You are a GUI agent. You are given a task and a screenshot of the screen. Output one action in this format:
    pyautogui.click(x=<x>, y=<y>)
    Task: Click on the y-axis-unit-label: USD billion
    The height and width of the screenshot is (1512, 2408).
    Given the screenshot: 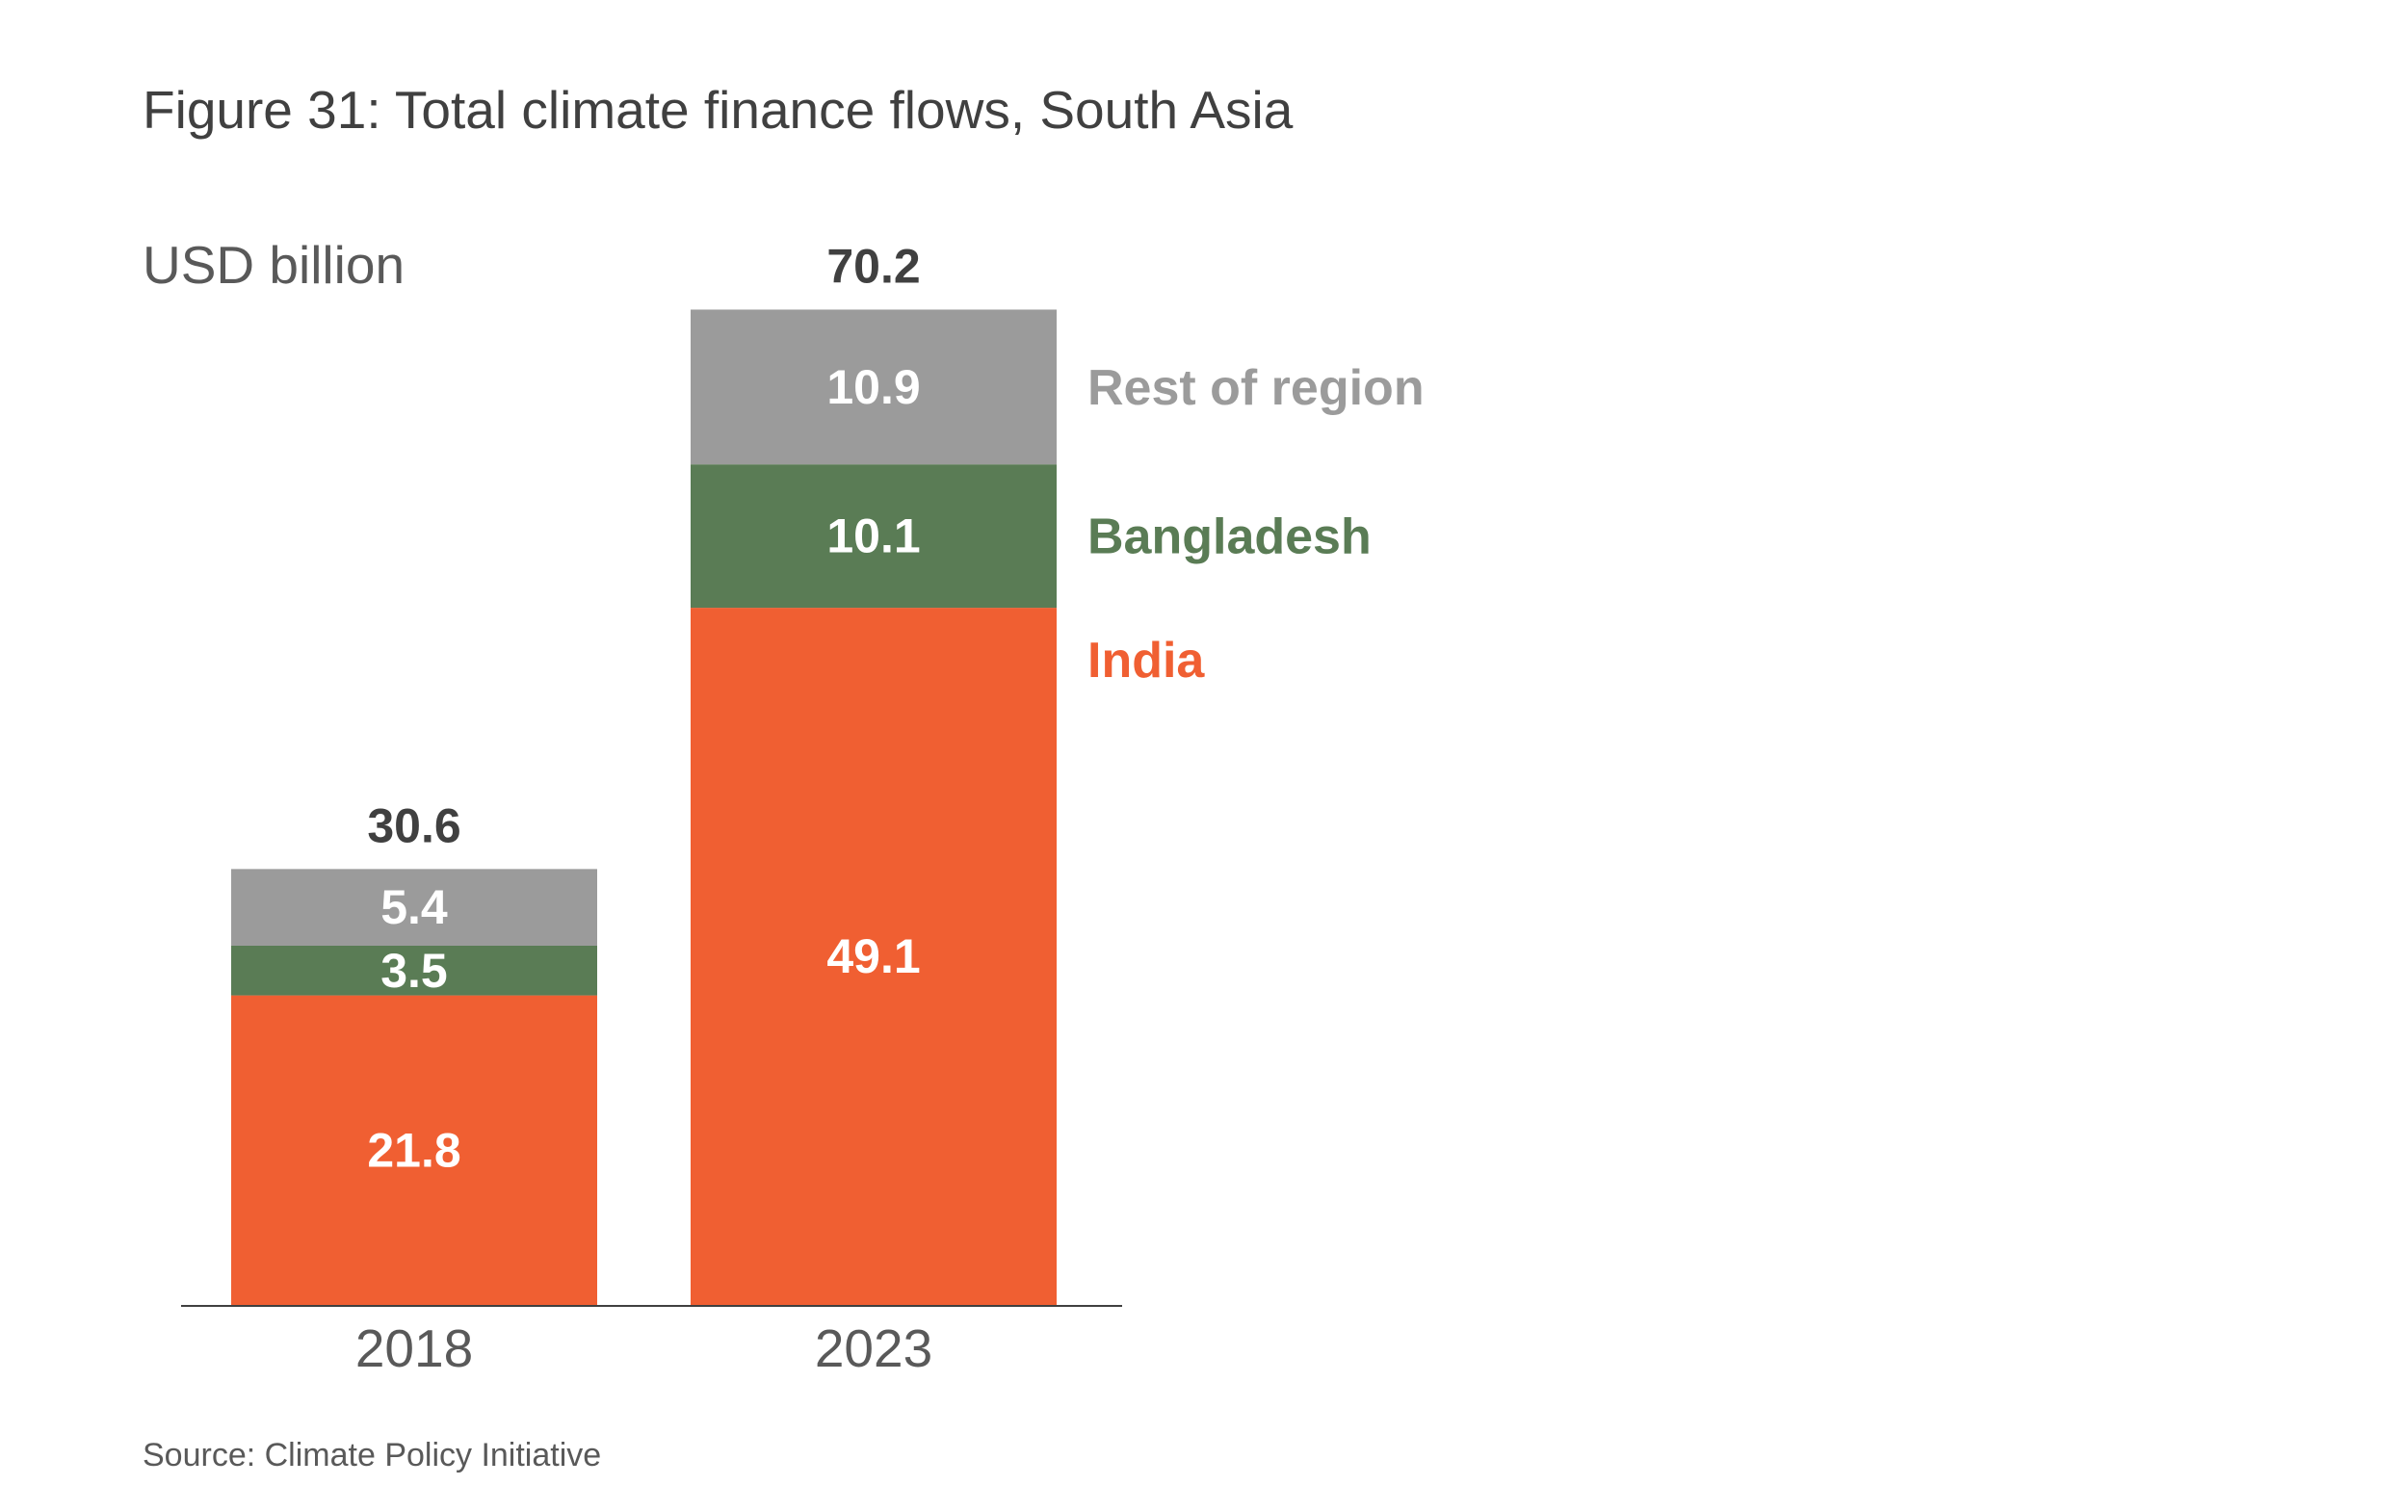 What is the action you would take?
    pyautogui.click(x=274, y=265)
    